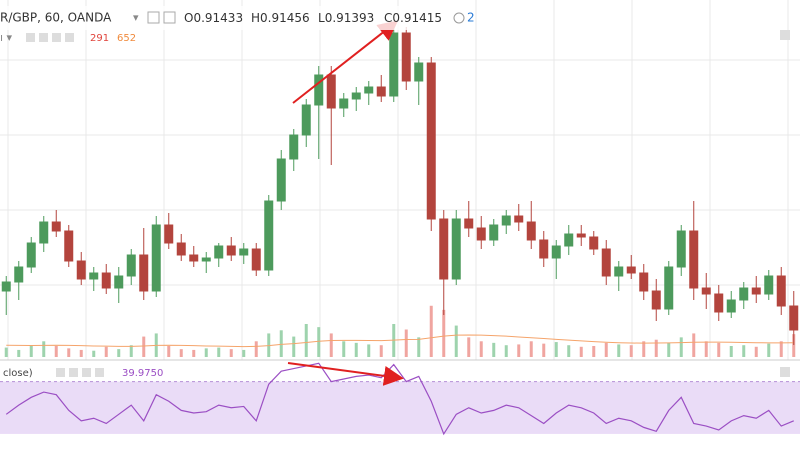  I want to click on ohlc-value: 0.91393, so click(350, 18).